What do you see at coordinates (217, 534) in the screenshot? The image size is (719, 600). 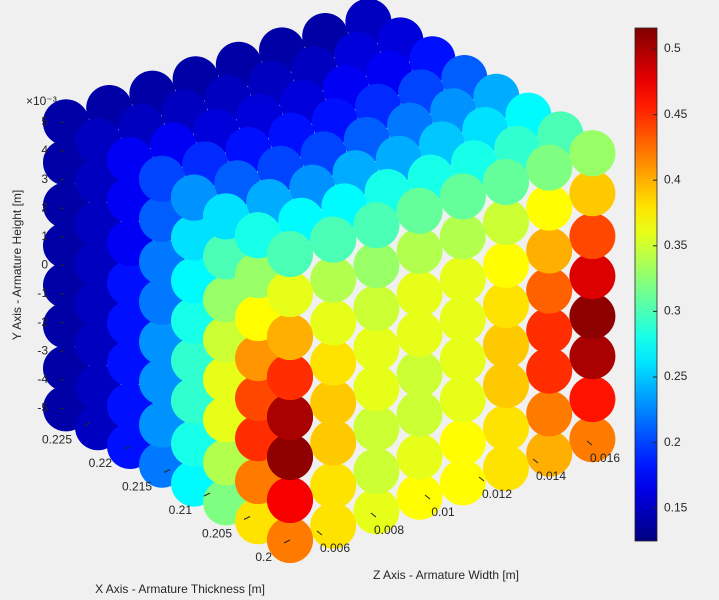 I see `x-tick-label: 0.205` at bounding box center [217, 534].